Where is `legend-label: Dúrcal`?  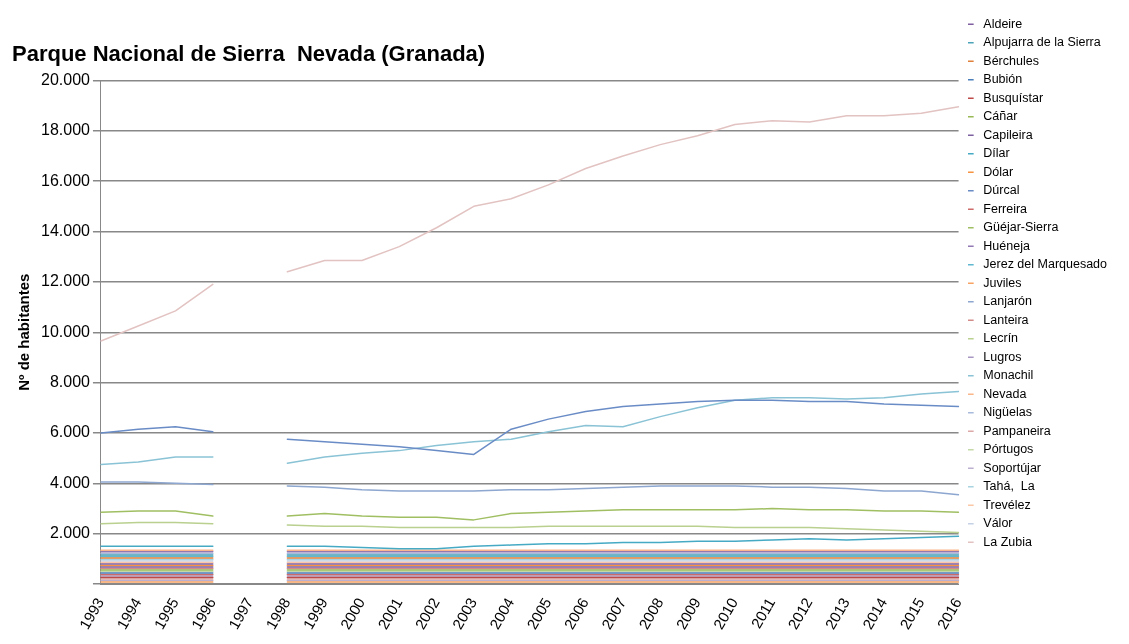 legend-label: Dúrcal is located at coordinates (1001, 190).